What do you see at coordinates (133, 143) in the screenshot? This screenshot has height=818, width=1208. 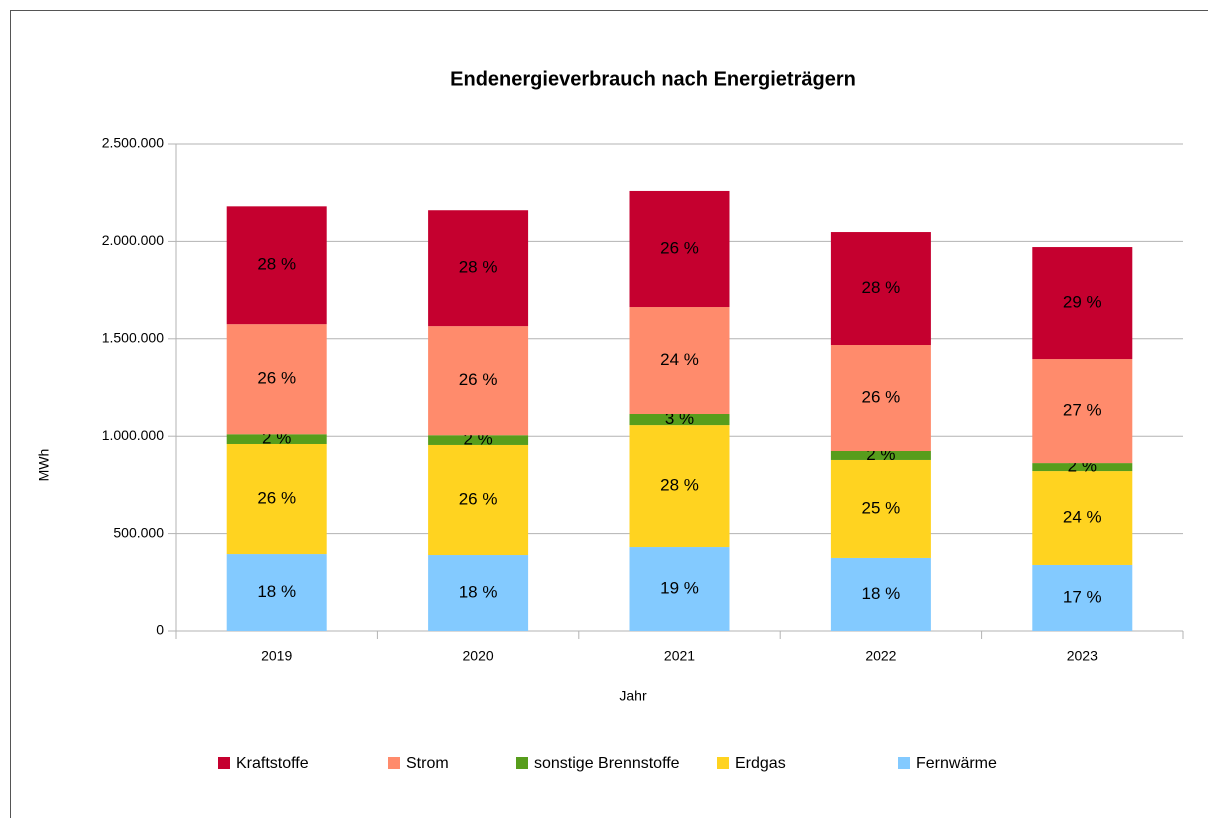 I see `y-tick-label: 2.500.000` at bounding box center [133, 143].